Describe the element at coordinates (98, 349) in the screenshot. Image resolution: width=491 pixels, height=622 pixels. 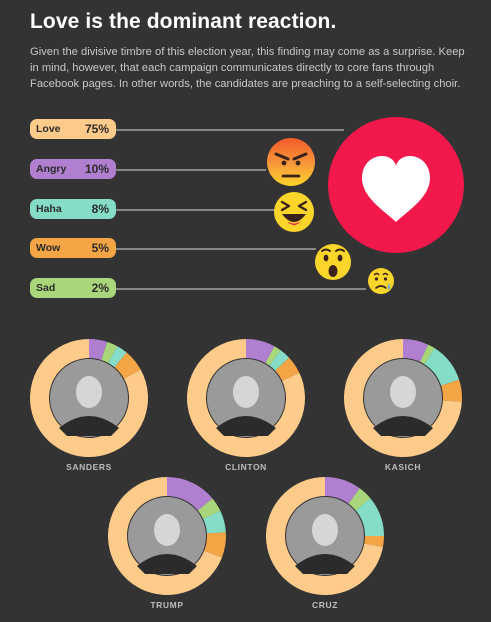
I see `donut-slice-sanders-angry` at that location.